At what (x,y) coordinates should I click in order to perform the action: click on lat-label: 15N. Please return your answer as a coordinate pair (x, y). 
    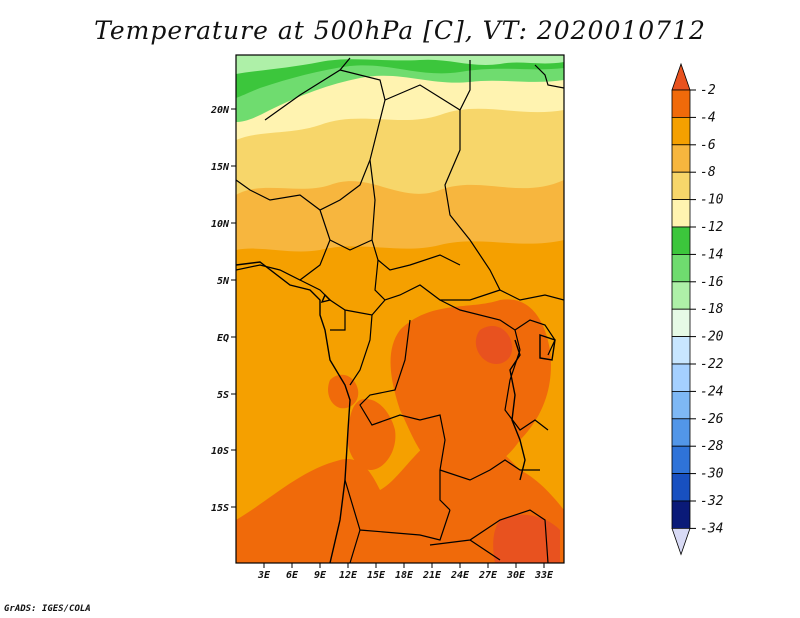
    Looking at the image, I should click on (220, 167).